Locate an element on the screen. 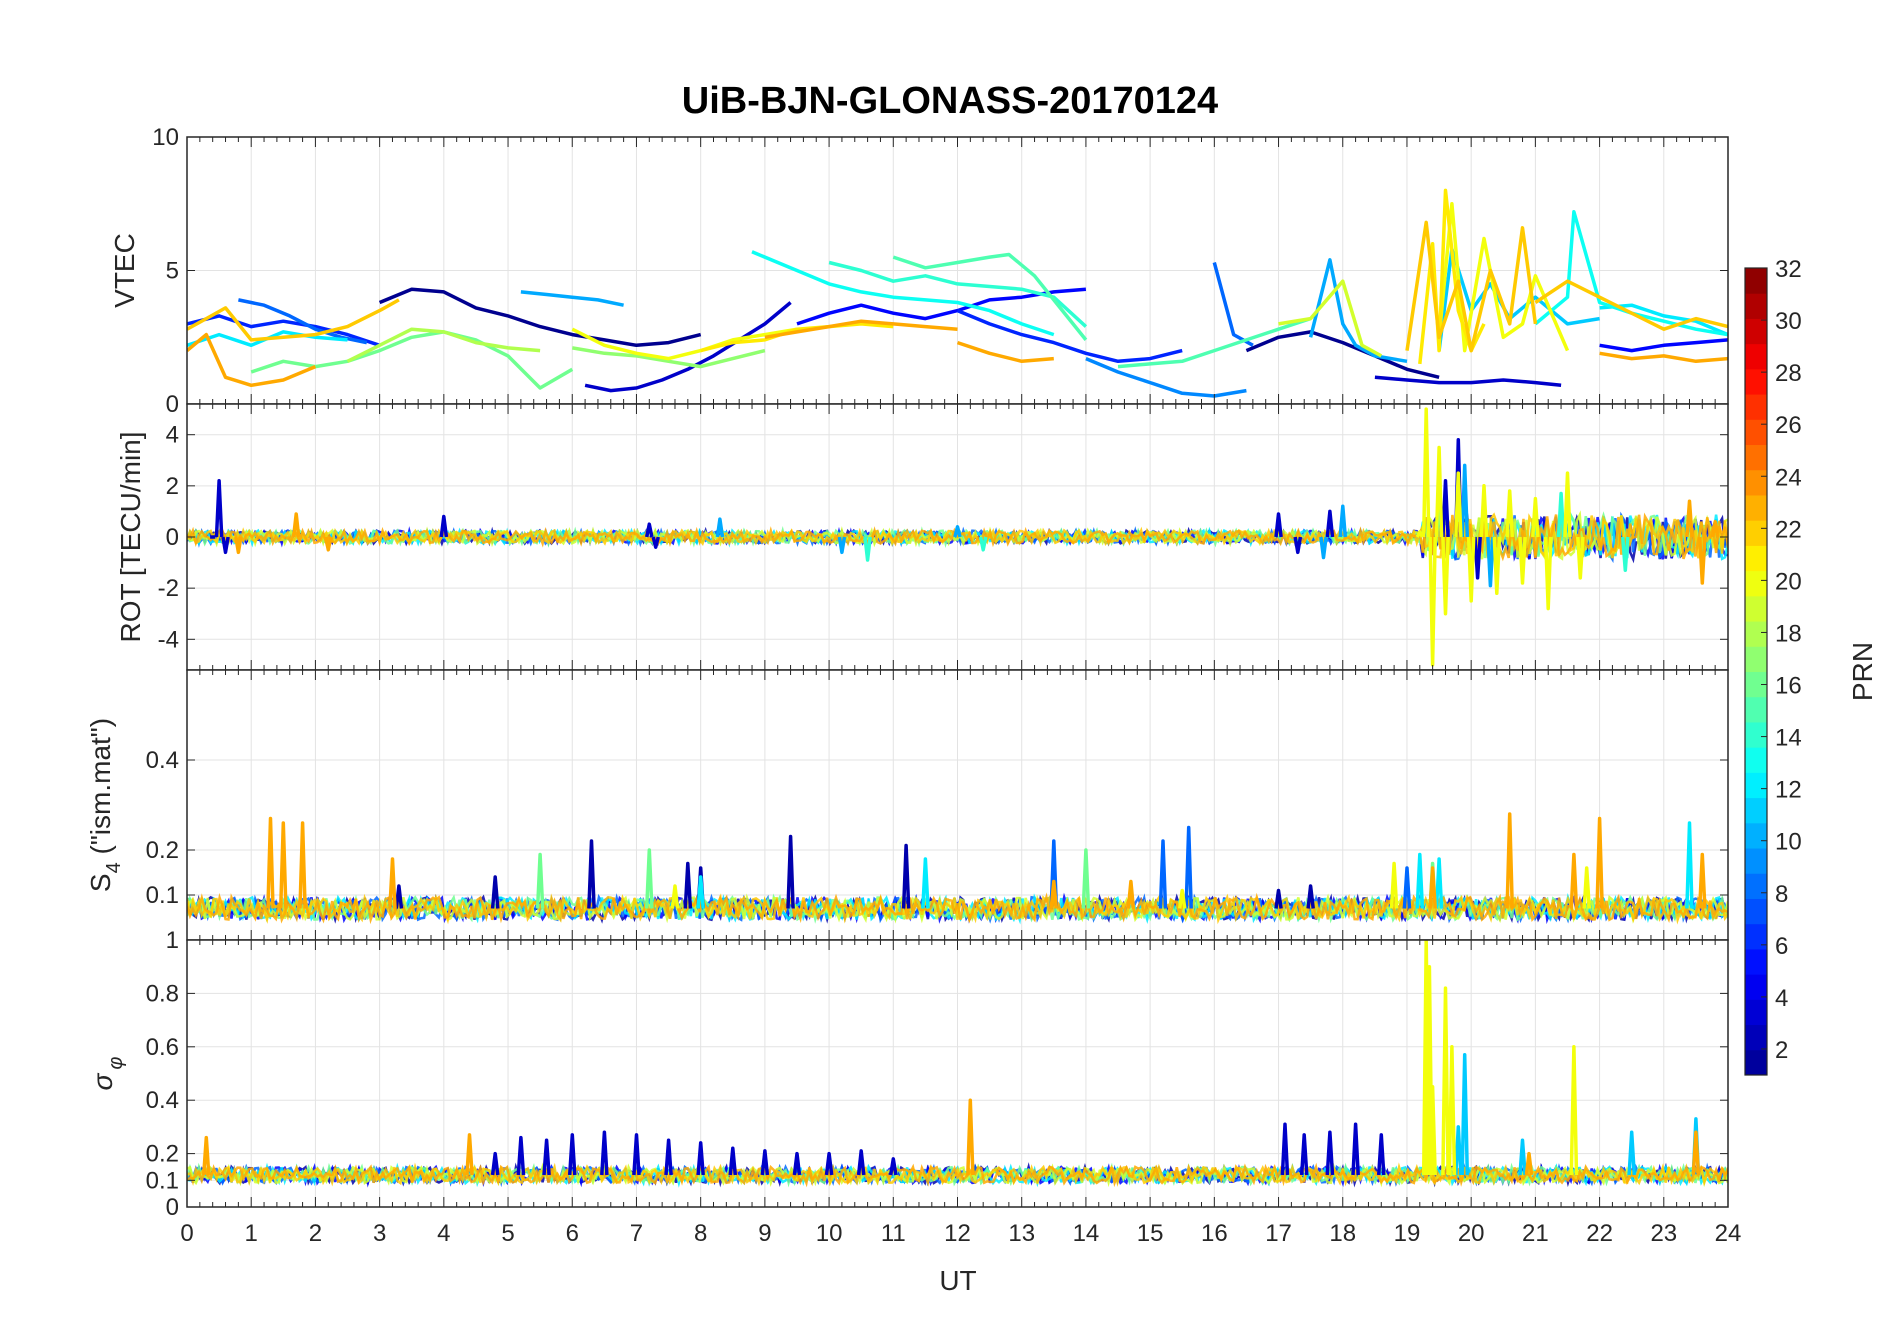 The image size is (1902, 1330). x-tick-label: 13 is located at coordinates (1021, 1233).